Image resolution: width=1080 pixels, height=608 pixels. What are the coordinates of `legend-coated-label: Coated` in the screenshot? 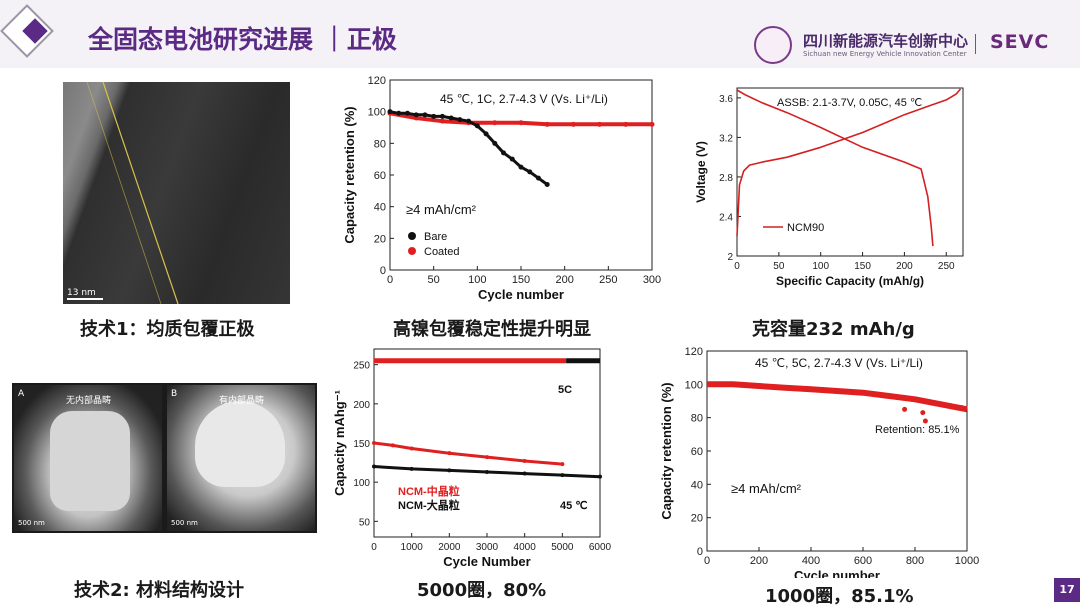 It's located at (441, 252).